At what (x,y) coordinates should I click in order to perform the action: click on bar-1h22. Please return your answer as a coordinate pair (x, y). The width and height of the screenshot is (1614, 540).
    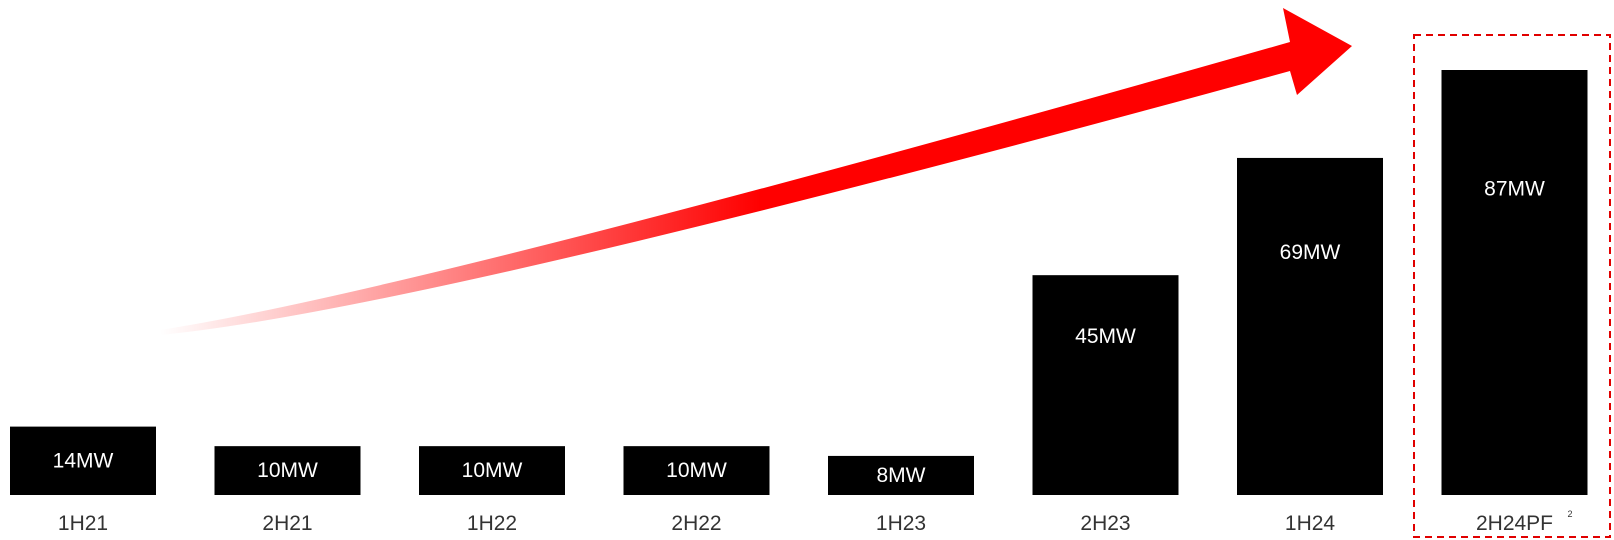
    Looking at the image, I should click on (492, 470).